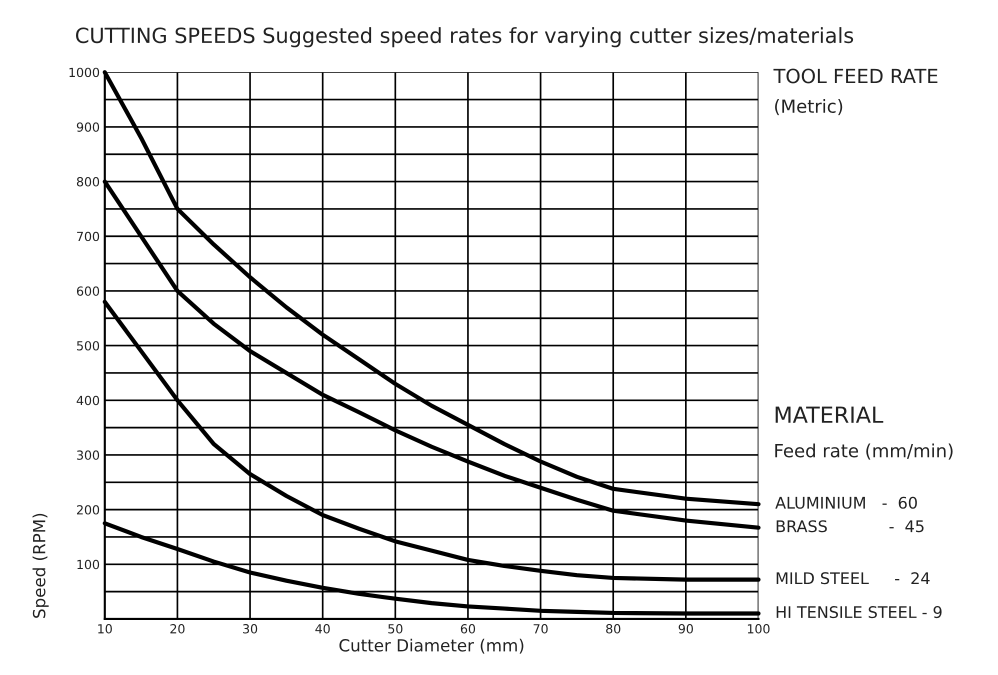 This screenshot has width=998, height=675. Describe the element at coordinates (88, 291) in the screenshot. I see `y-tick-label: 600` at that location.